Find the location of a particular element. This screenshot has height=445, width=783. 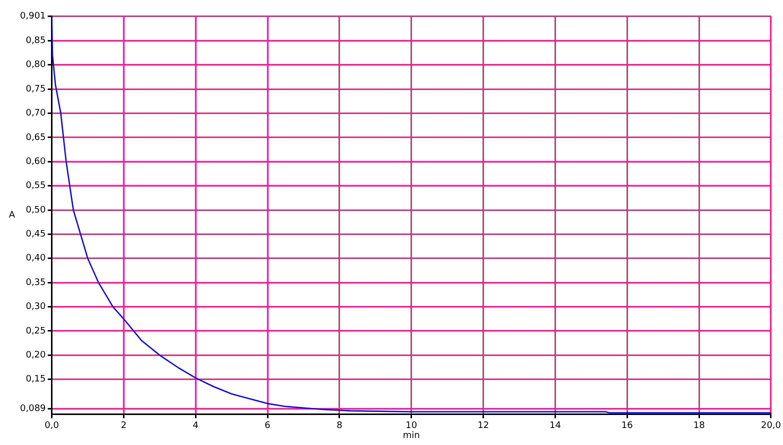

x-tick-label: 2 is located at coordinates (123, 425).